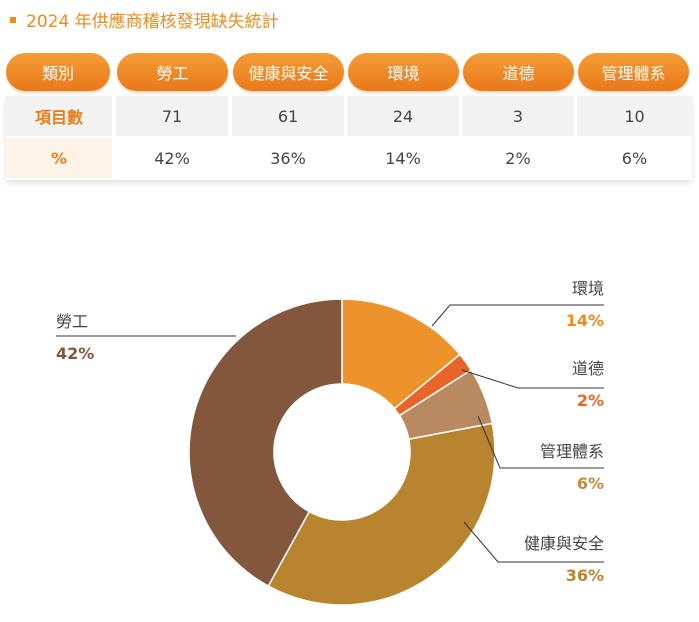  Describe the element at coordinates (403, 158) in the screenshot. I see `cell-percent-environment: 14%` at that location.